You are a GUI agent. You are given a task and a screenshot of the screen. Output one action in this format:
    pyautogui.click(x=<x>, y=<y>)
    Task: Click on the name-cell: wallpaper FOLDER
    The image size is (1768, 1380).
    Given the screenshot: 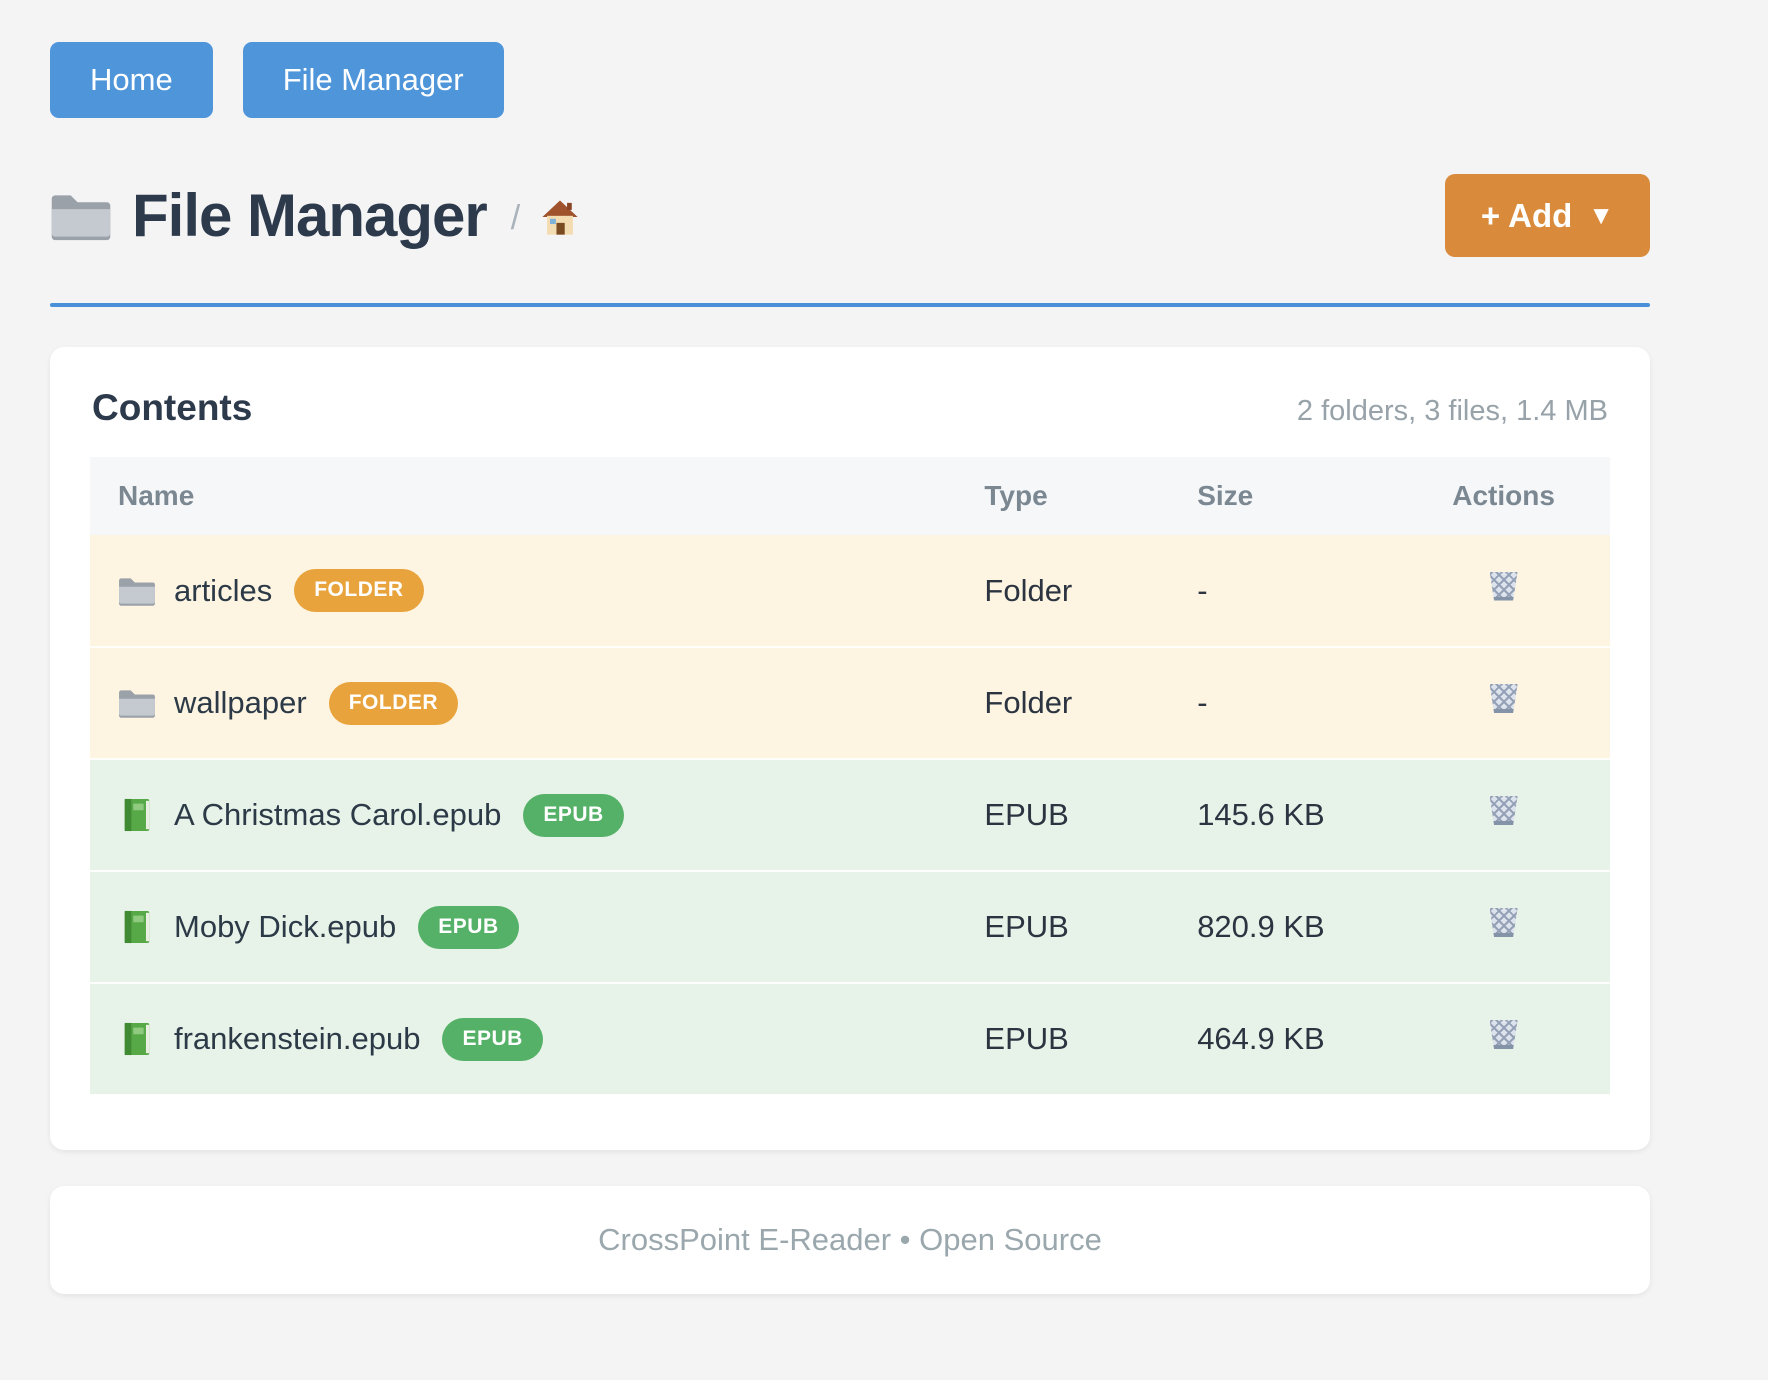 What is the action you would take?
    pyautogui.click(x=523, y=703)
    